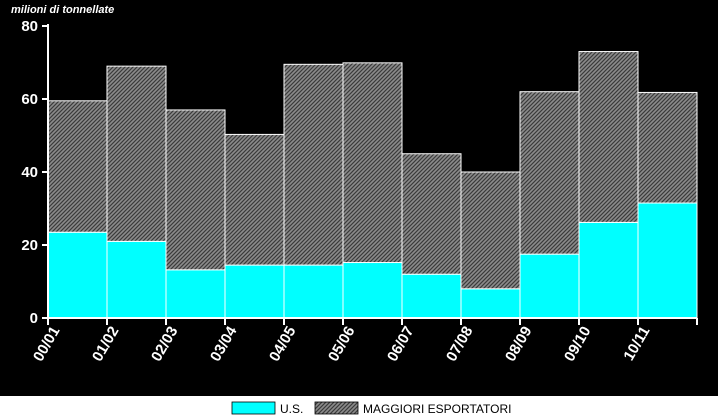 The width and height of the screenshot is (718, 418). I want to click on legend: U.S. MAGGIORI ESPORTATORI, so click(371, 408).